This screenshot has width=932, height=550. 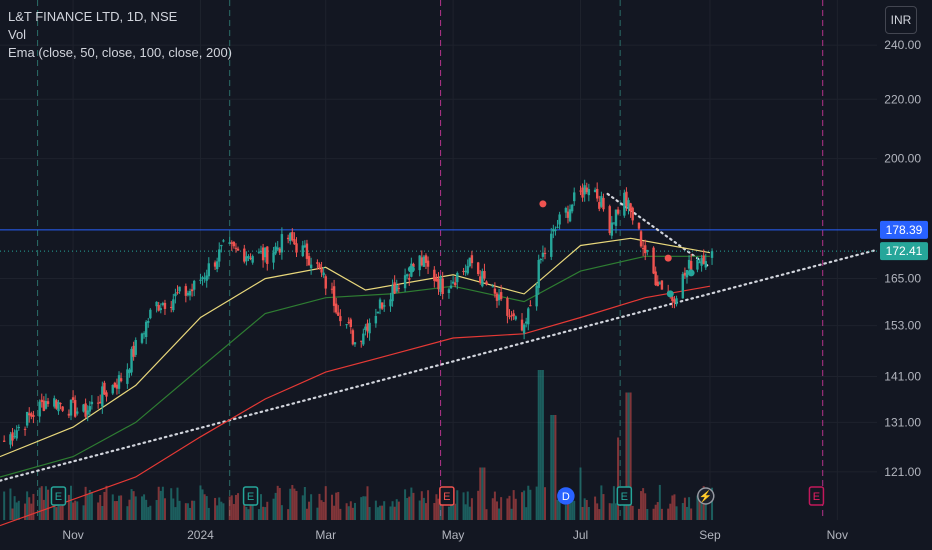 What do you see at coordinates (901, 20) in the screenshot?
I see `currency-button: INR` at bounding box center [901, 20].